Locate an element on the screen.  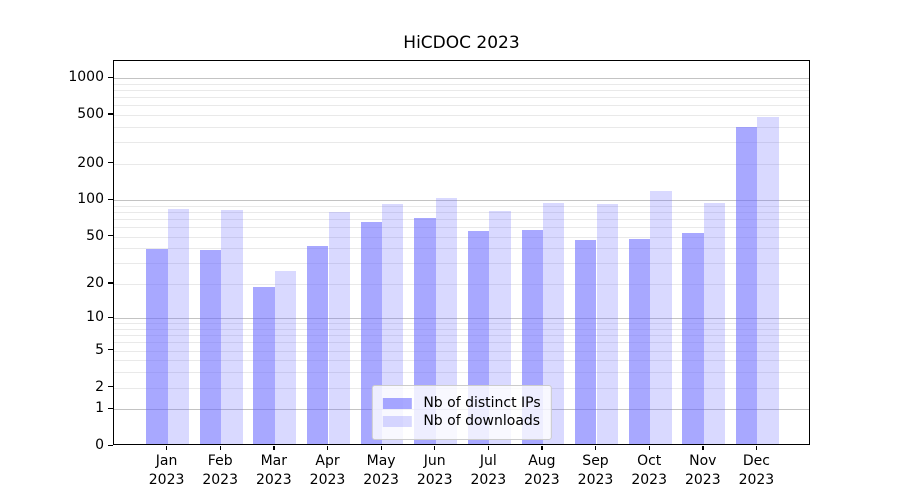
x-tick-label-sep: Sep 2023 is located at coordinates (596, 471).